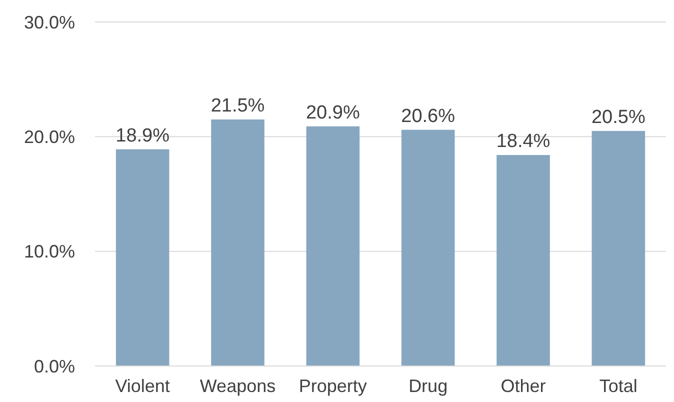 Image resolution: width=674 pixels, height=402 pixels. What do you see at coordinates (238, 386) in the screenshot?
I see `x-tick-label: Weapons` at bounding box center [238, 386].